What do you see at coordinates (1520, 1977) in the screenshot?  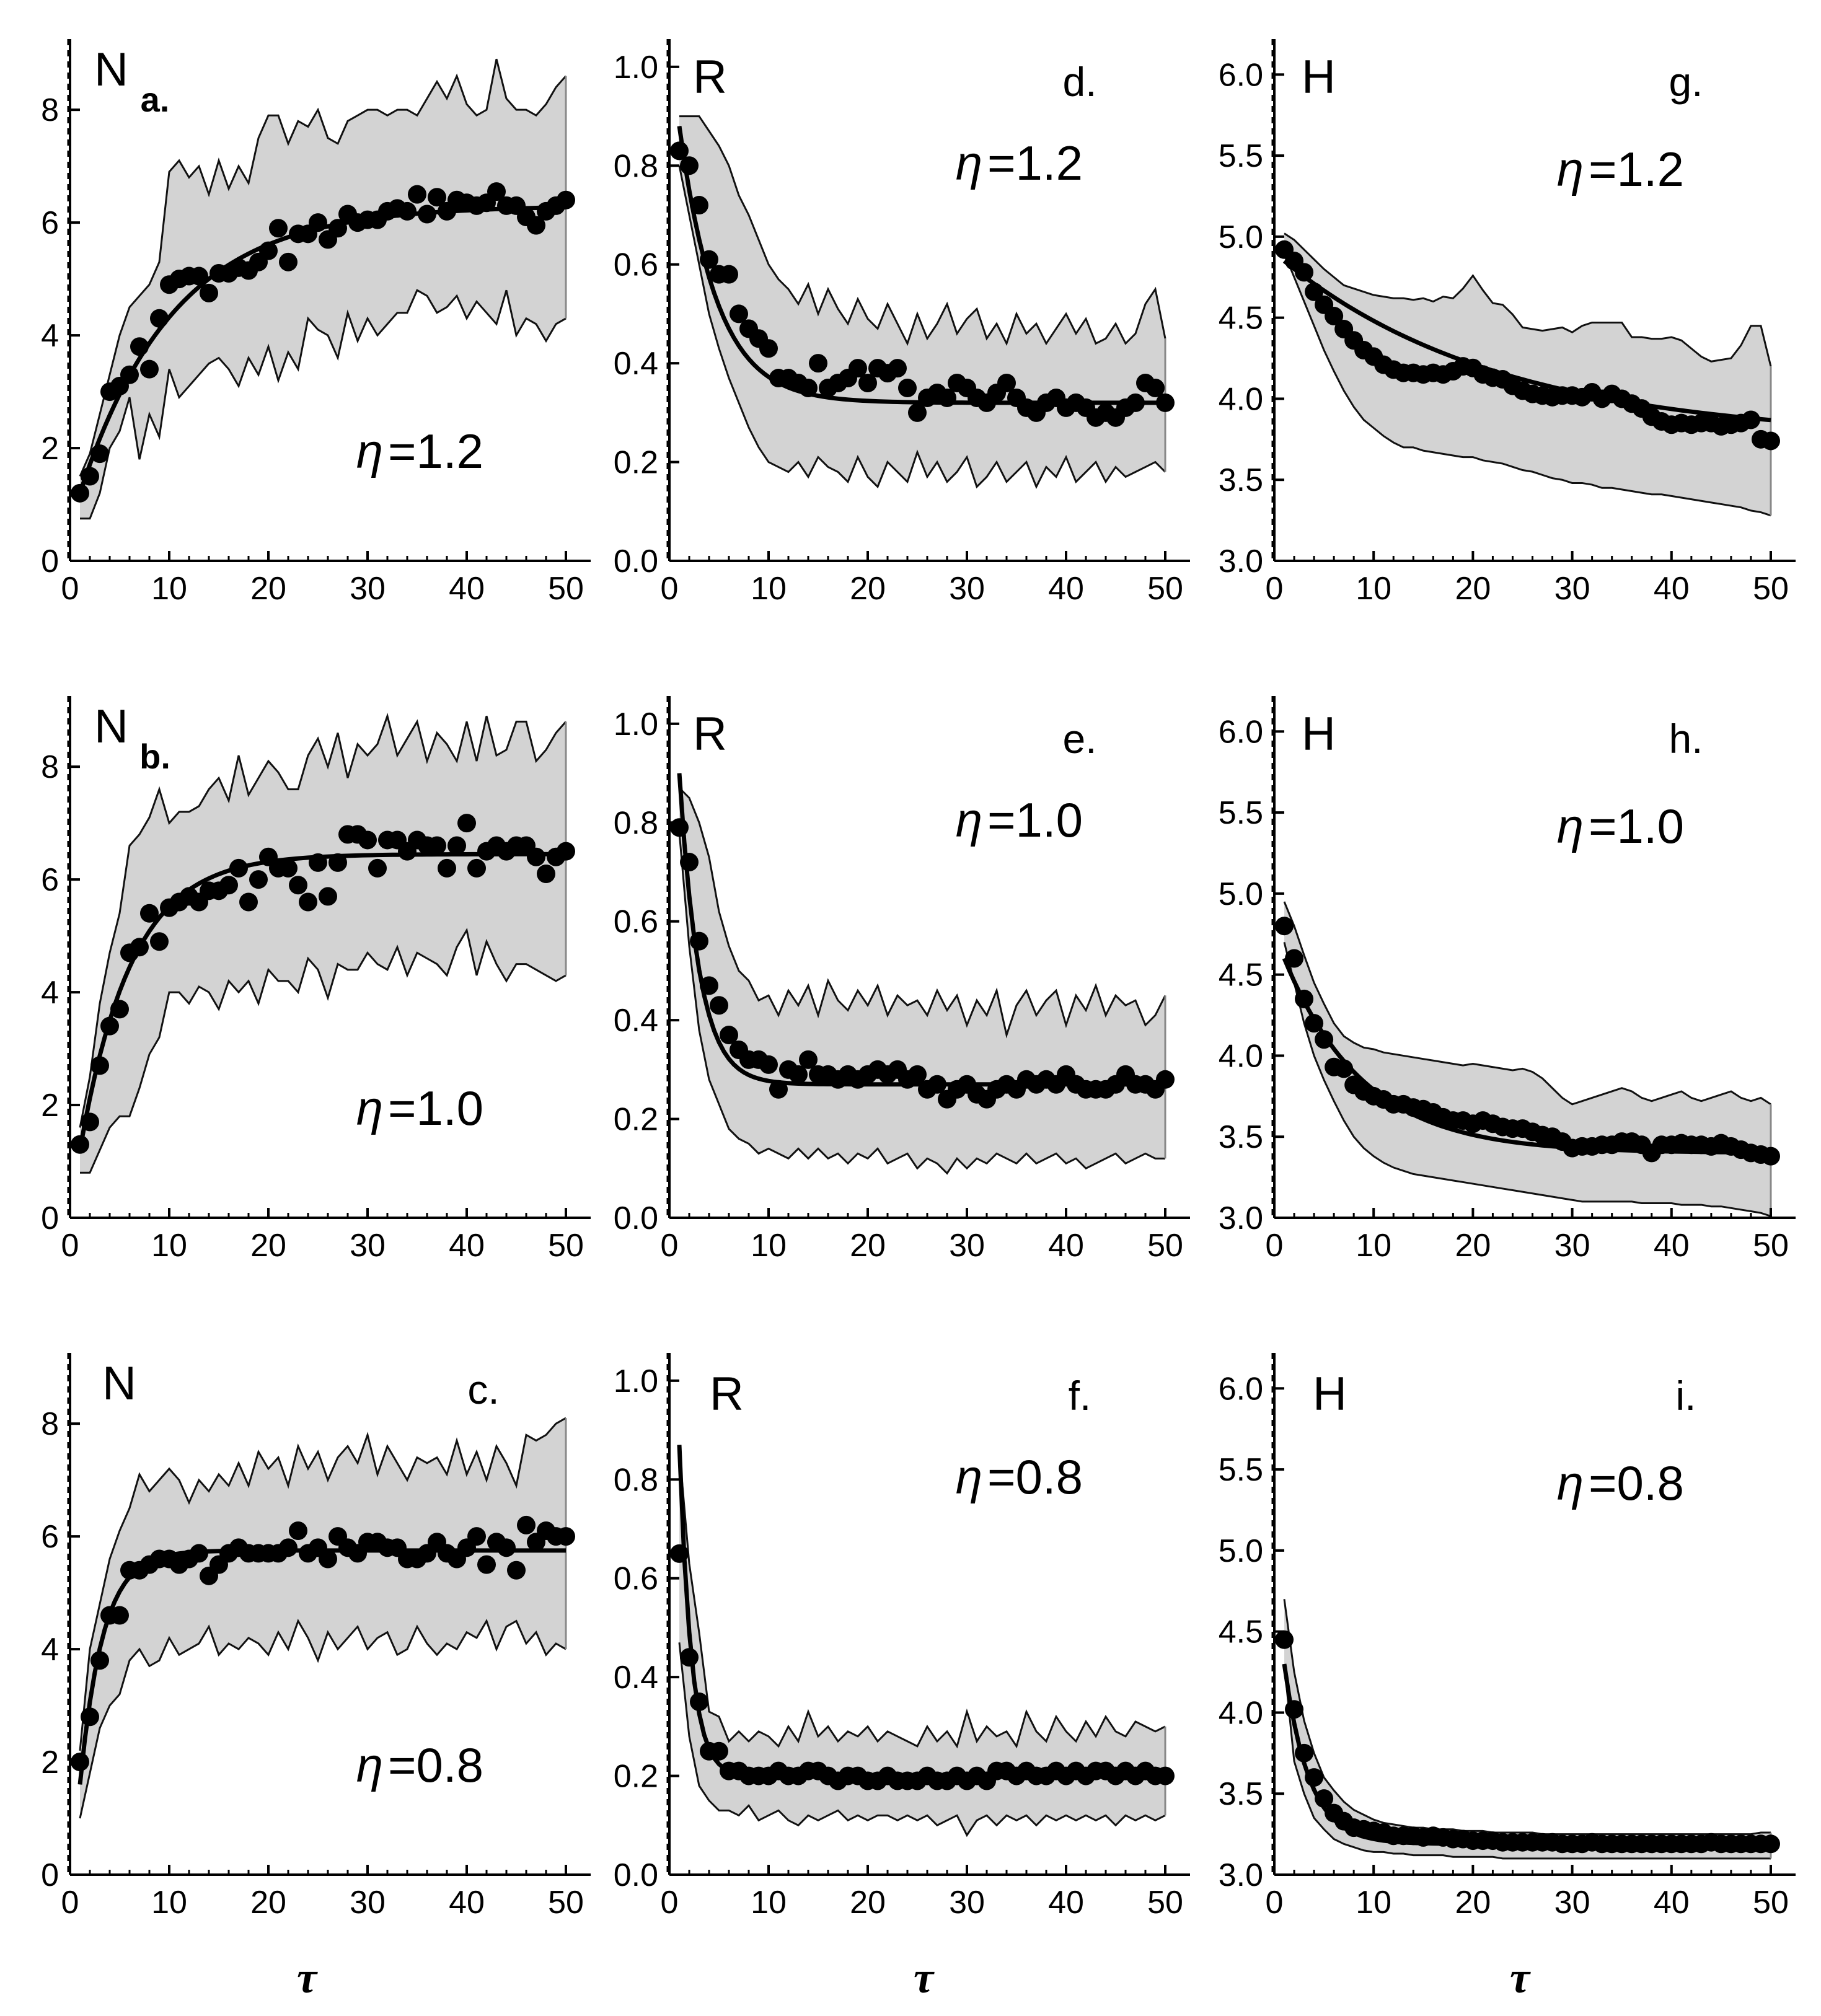 I see `x-axis-label: τ` at bounding box center [1520, 1977].